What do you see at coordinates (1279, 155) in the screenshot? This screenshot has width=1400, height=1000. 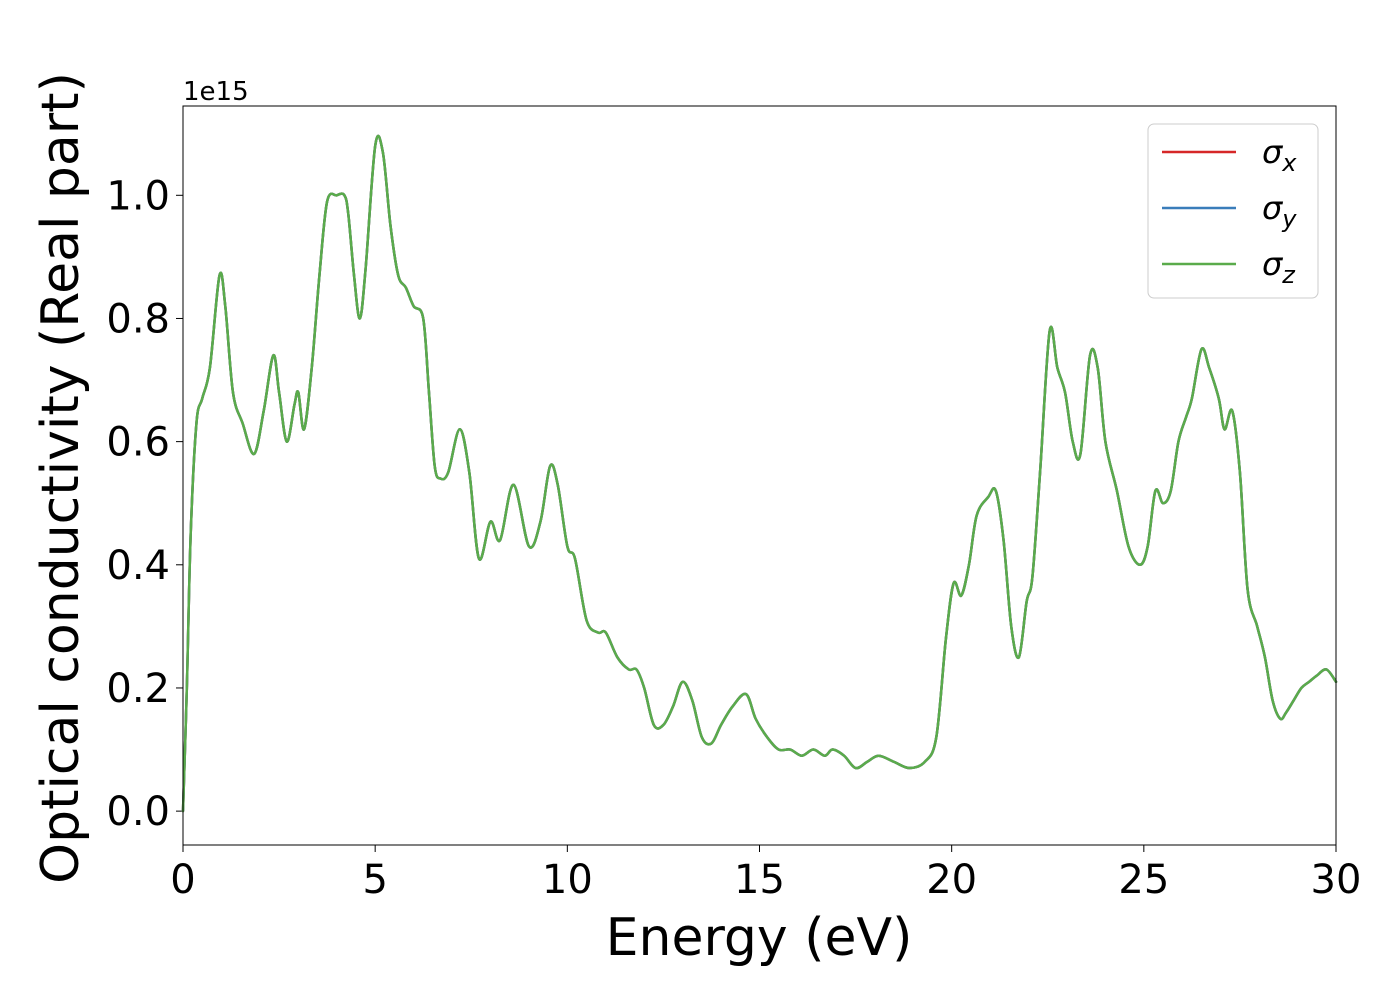 I see `legend-label: σx` at bounding box center [1279, 155].